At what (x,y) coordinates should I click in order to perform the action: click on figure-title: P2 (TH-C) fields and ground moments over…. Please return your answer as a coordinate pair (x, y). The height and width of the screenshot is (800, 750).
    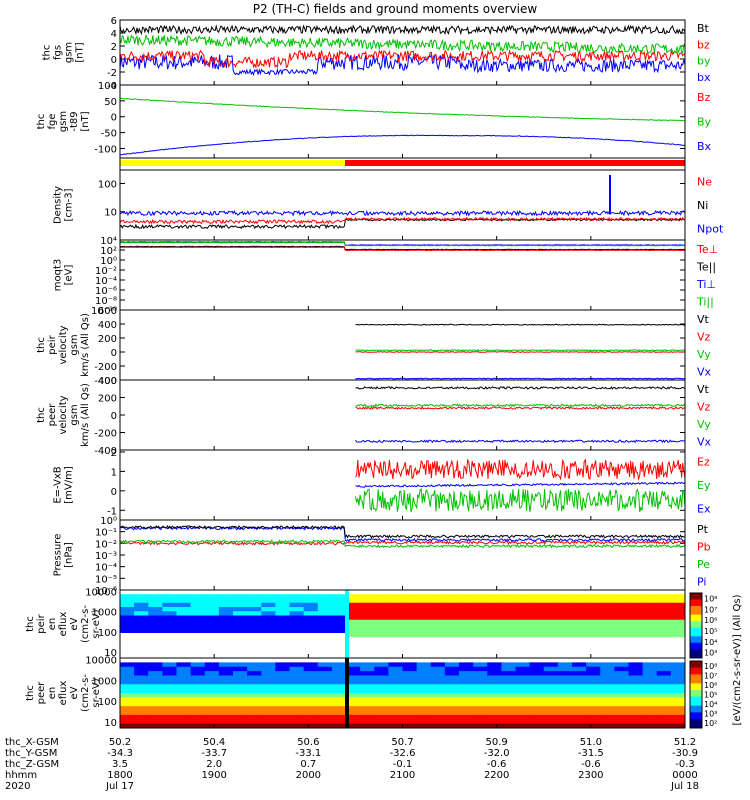
    Looking at the image, I should click on (395, 9).